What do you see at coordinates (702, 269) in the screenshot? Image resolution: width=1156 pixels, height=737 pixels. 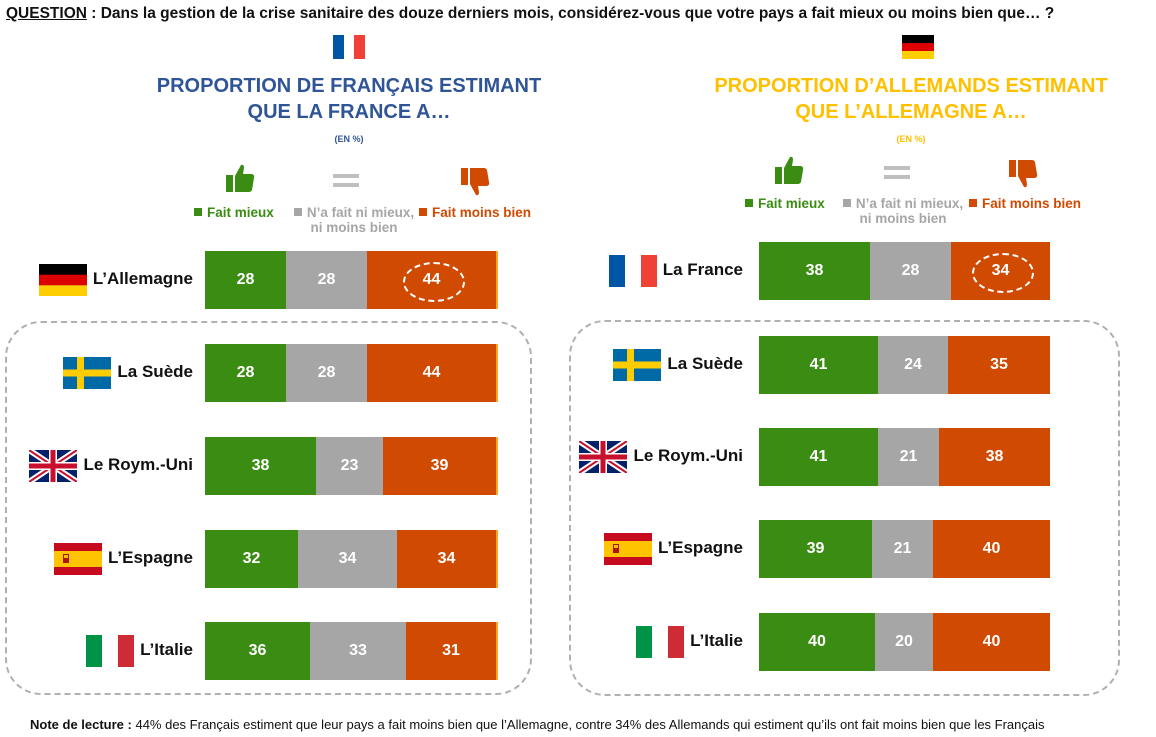 I see `category-label: La France` at bounding box center [702, 269].